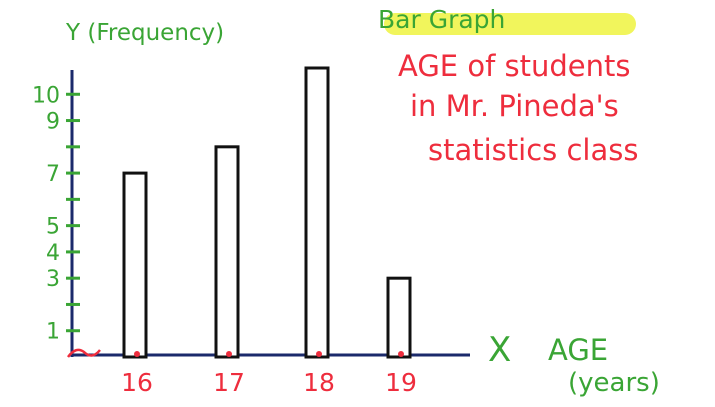 The image size is (715, 407). What do you see at coordinates (514, 106) in the screenshot?
I see `chart-title-line-2: in Mr. Pineda's` at bounding box center [514, 106].